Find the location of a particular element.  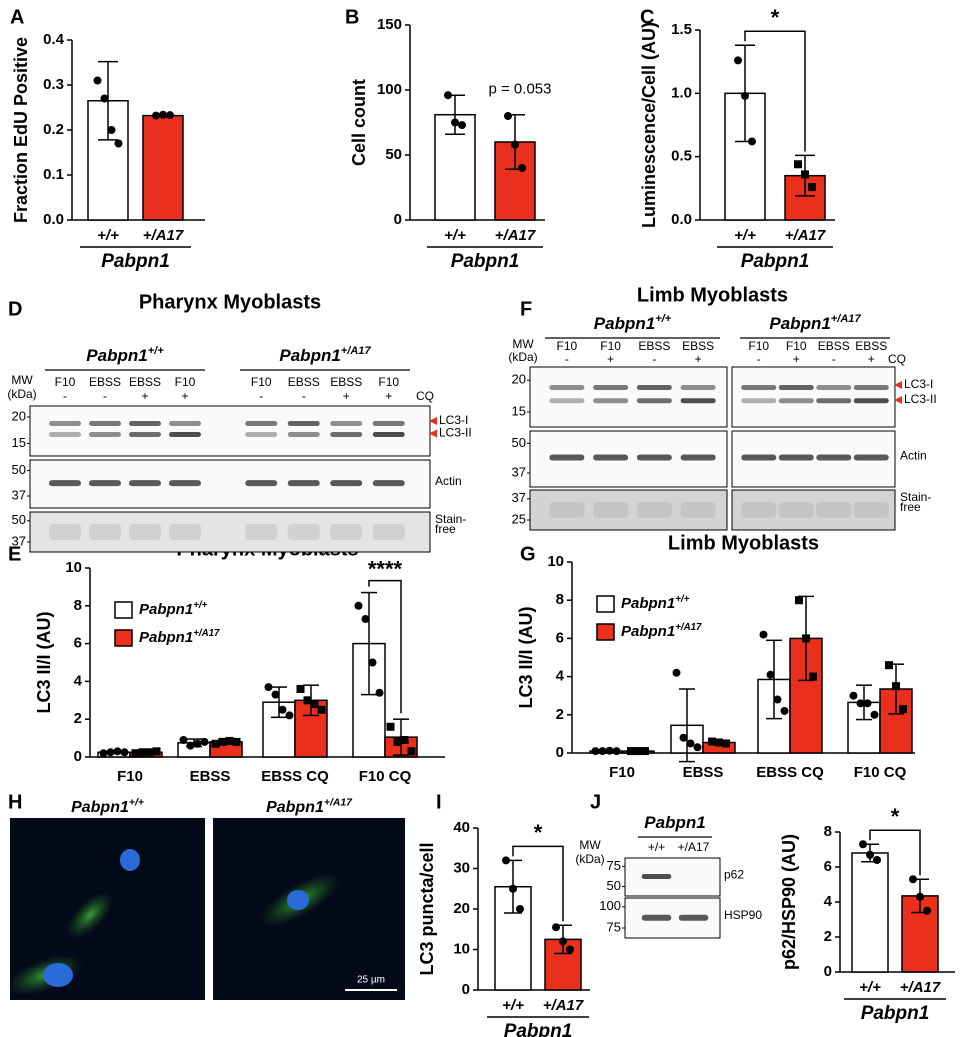

y-axis-label: p62/HSP90 (AU) is located at coordinates (789, 902).